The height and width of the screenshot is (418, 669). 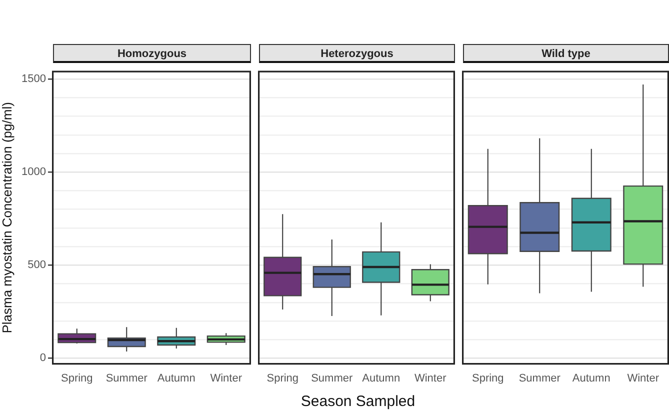 What do you see at coordinates (152, 53) in the screenshot?
I see `chart-title: Homozygous` at bounding box center [152, 53].